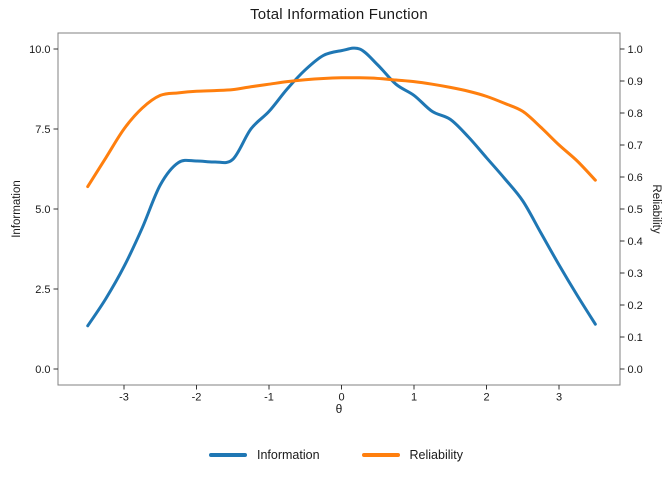 This screenshot has height=480, width=672. I want to click on x-tick-label: 1, so click(414, 398).